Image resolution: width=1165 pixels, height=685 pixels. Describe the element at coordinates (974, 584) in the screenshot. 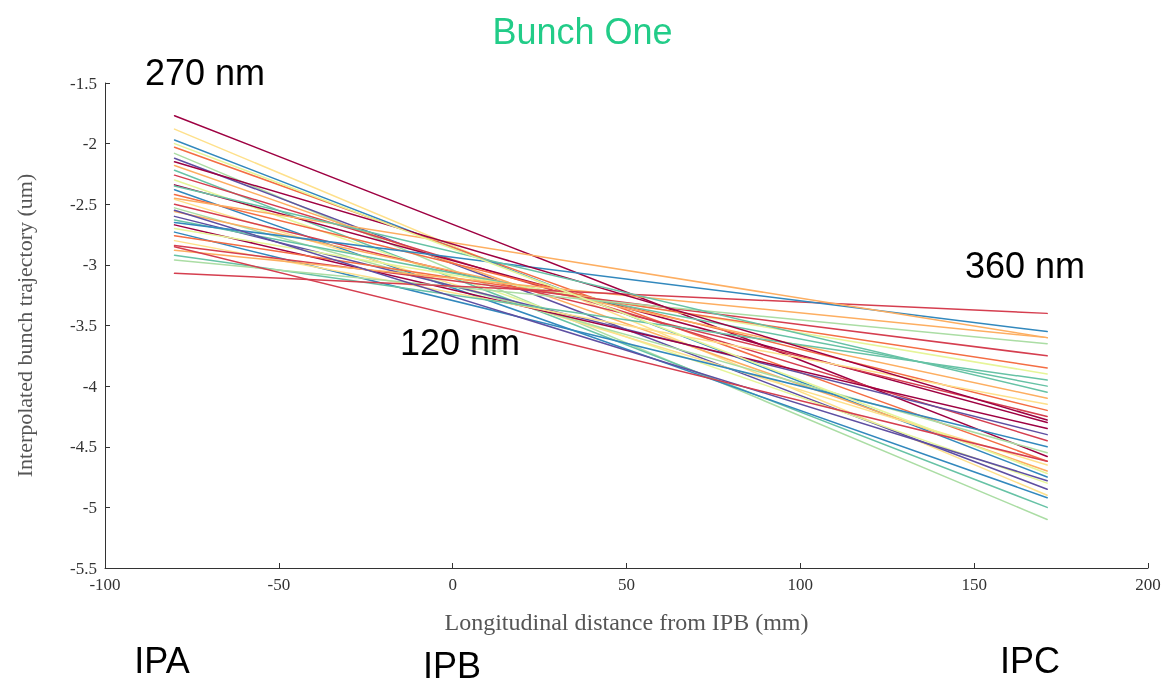

I see `x-tick-label: 150` at that location.